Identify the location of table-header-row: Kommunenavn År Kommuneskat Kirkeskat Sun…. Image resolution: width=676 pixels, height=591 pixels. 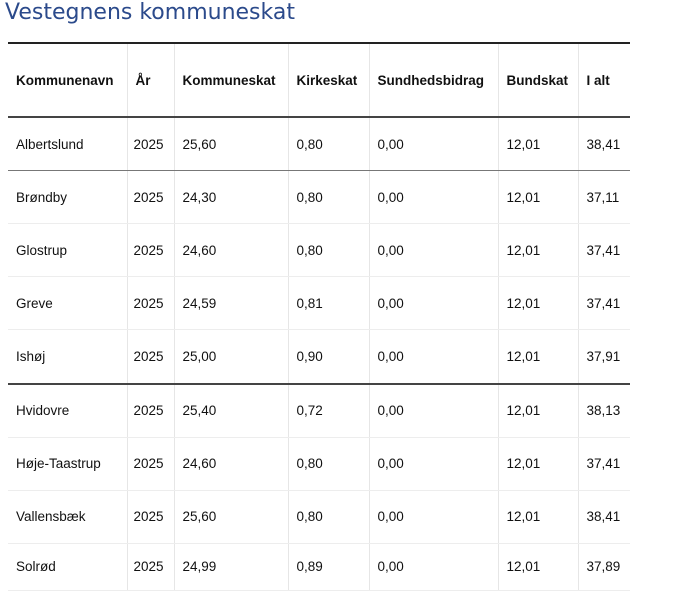
(319, 80).